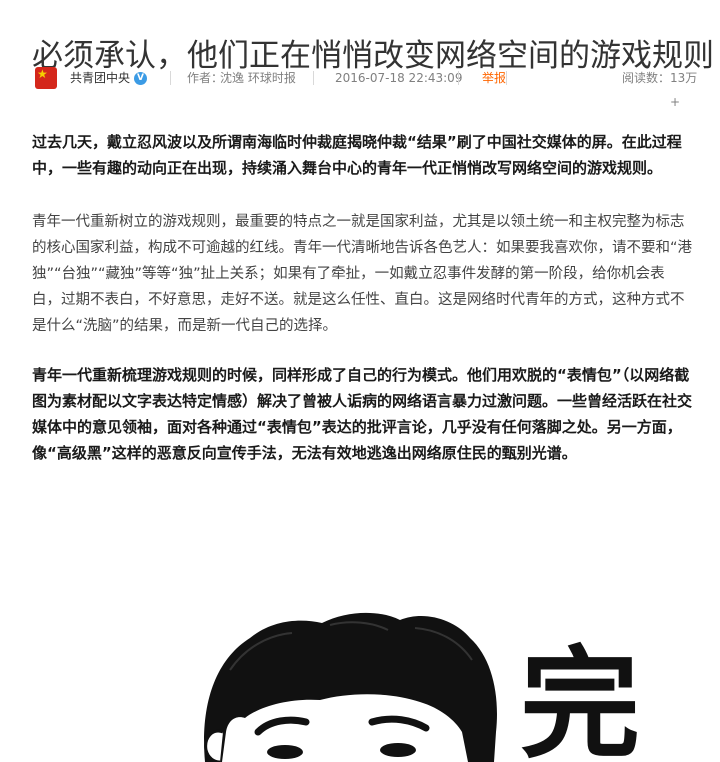 The image size is (720, 762). What do you see at coordinates (285, 752) in the screenshot?
I see `left-eye-shape` at bounding box center [285, 752].